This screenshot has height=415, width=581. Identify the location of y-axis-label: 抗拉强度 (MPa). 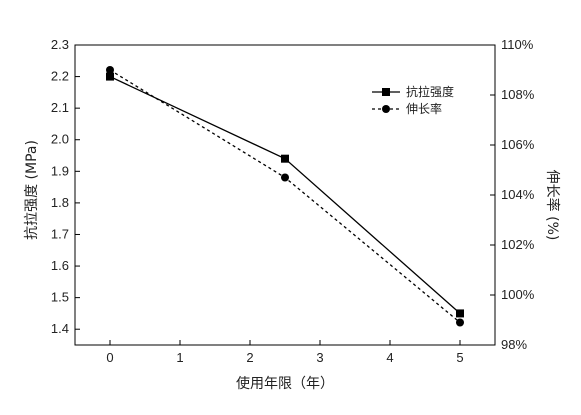
(32, 190).